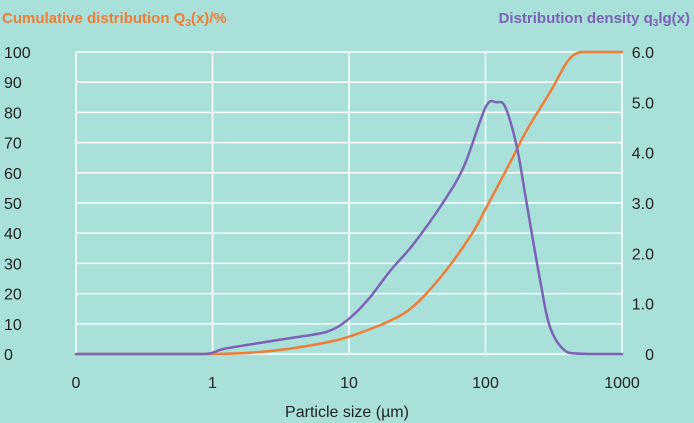  I want to click on y-right-tick-label: 1.0, so click(643, 305).